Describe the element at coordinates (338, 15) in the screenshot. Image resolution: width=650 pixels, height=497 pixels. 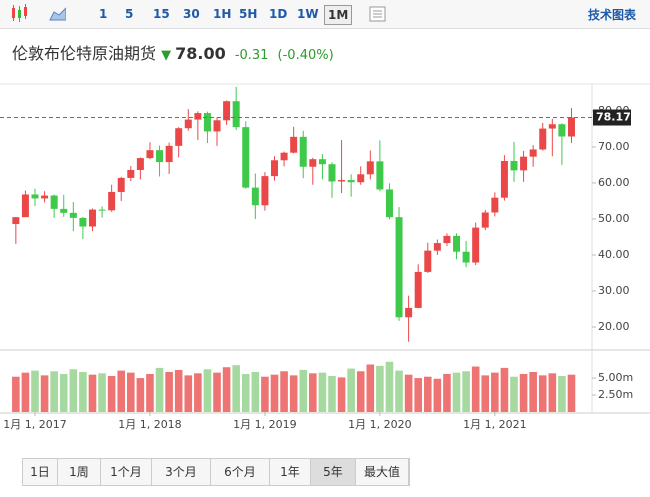
I see `interval-button: 1M` at that location.